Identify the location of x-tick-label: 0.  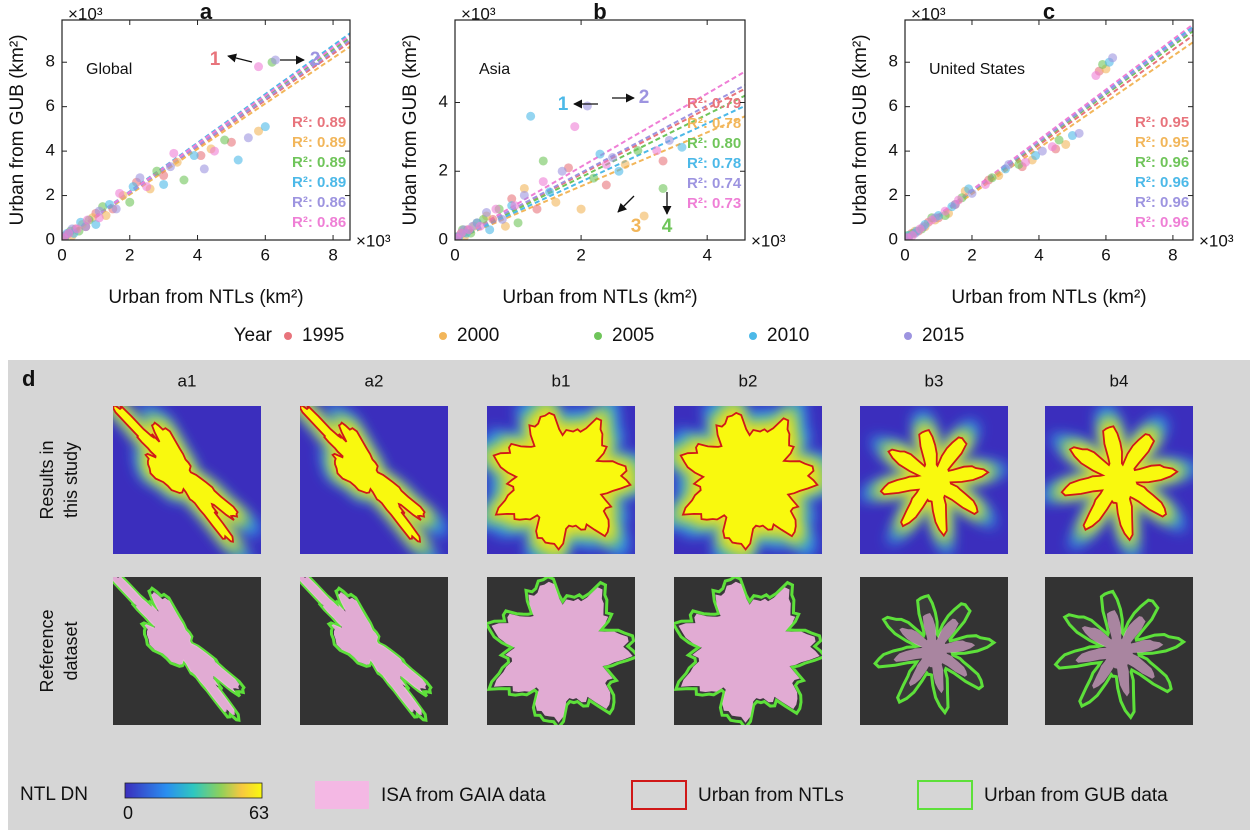
(61, 254).